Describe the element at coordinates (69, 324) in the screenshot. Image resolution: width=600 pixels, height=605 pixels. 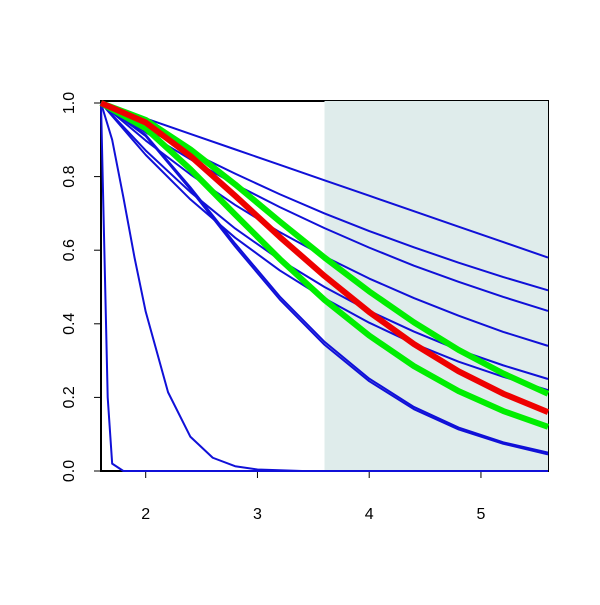
I see `y-tick-label: 0.4` at that location.